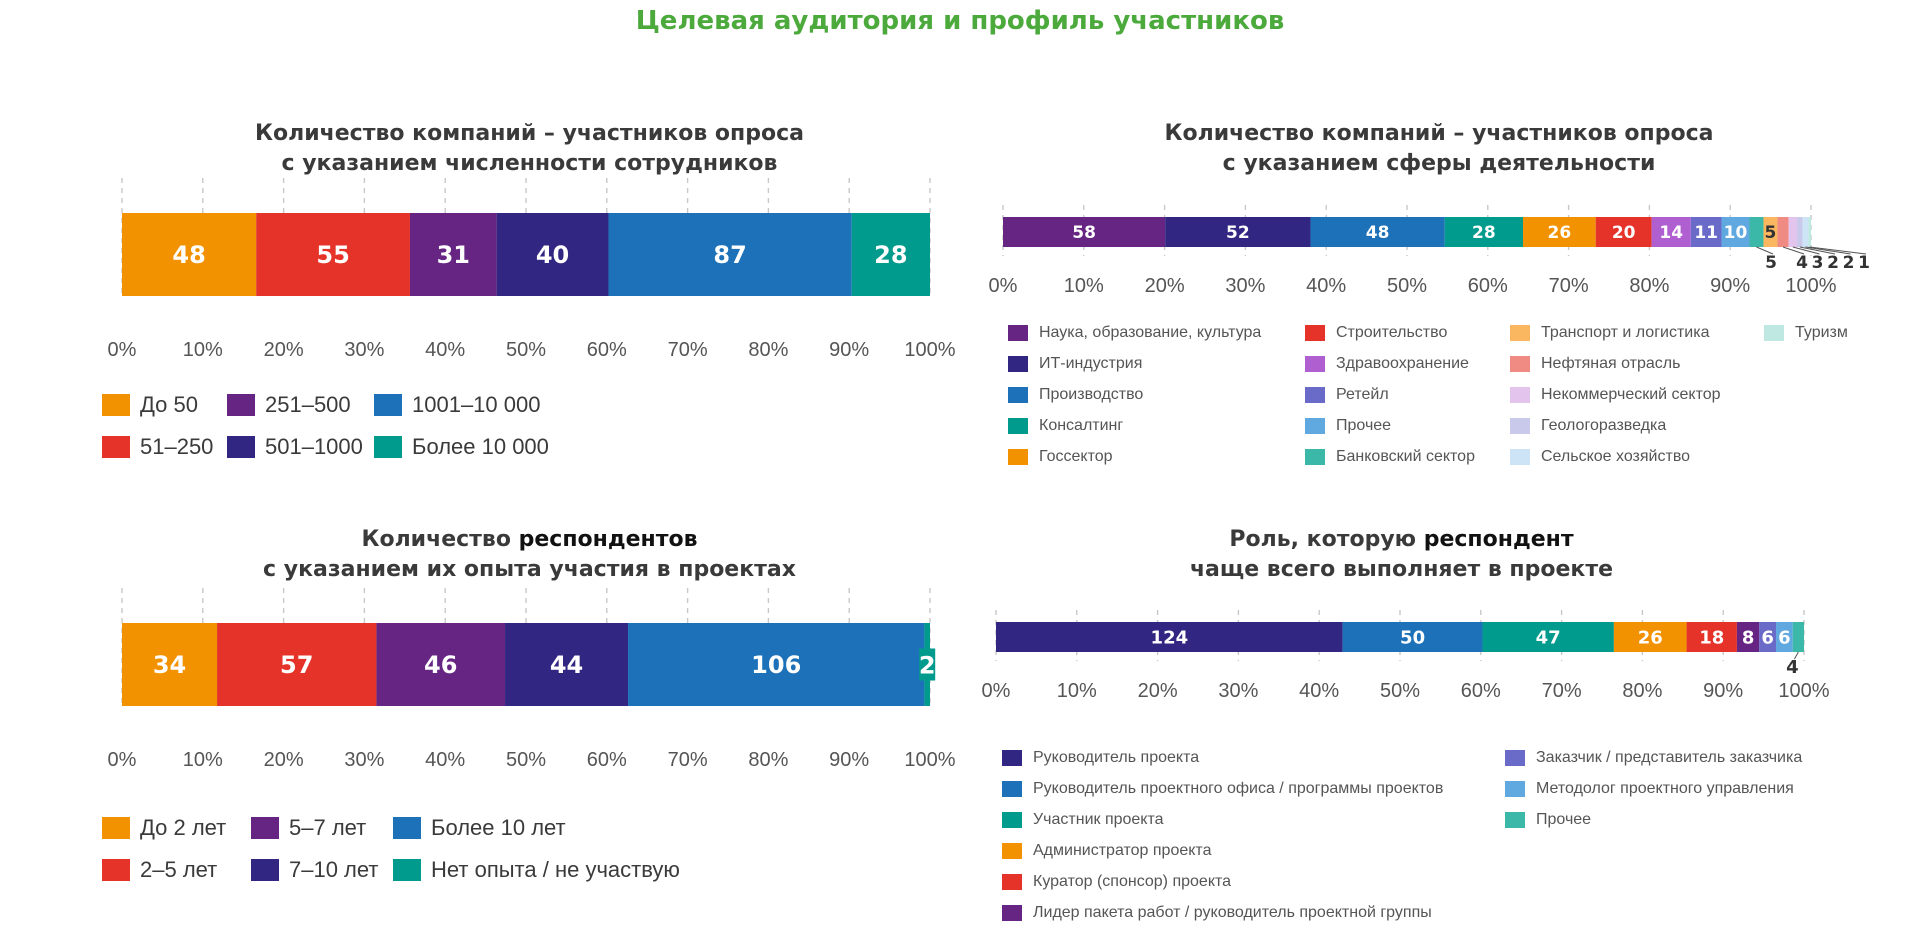 This screenshot has height=942, width=1920. Describe the element at coordinates (1439, 133) in the screenshot. I see `chart-title-line: Количество компаний – участников опроса` at that location.